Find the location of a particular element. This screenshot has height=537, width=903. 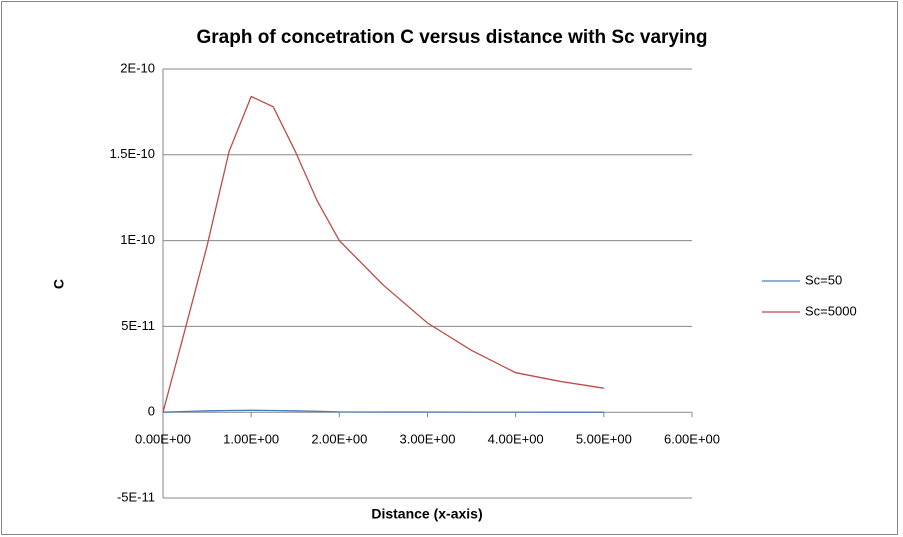

x-tick-label: 4.00E+00 is located at coordinates (516, 439).